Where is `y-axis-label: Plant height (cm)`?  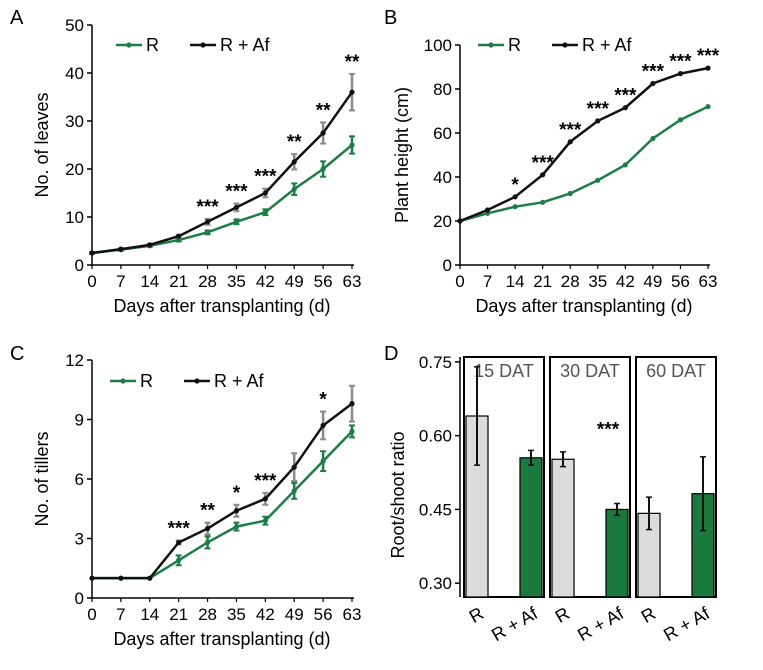
y-axis-label: Plant height (cm) is located at coordinates (402, 155).